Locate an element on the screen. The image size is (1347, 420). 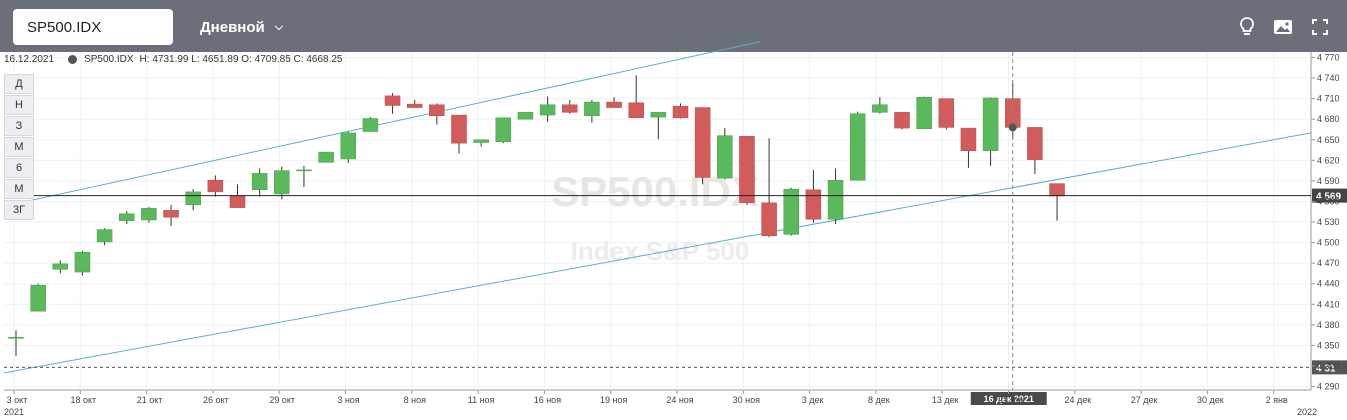
period-button-week: Н is located at coordinates (19, 105).